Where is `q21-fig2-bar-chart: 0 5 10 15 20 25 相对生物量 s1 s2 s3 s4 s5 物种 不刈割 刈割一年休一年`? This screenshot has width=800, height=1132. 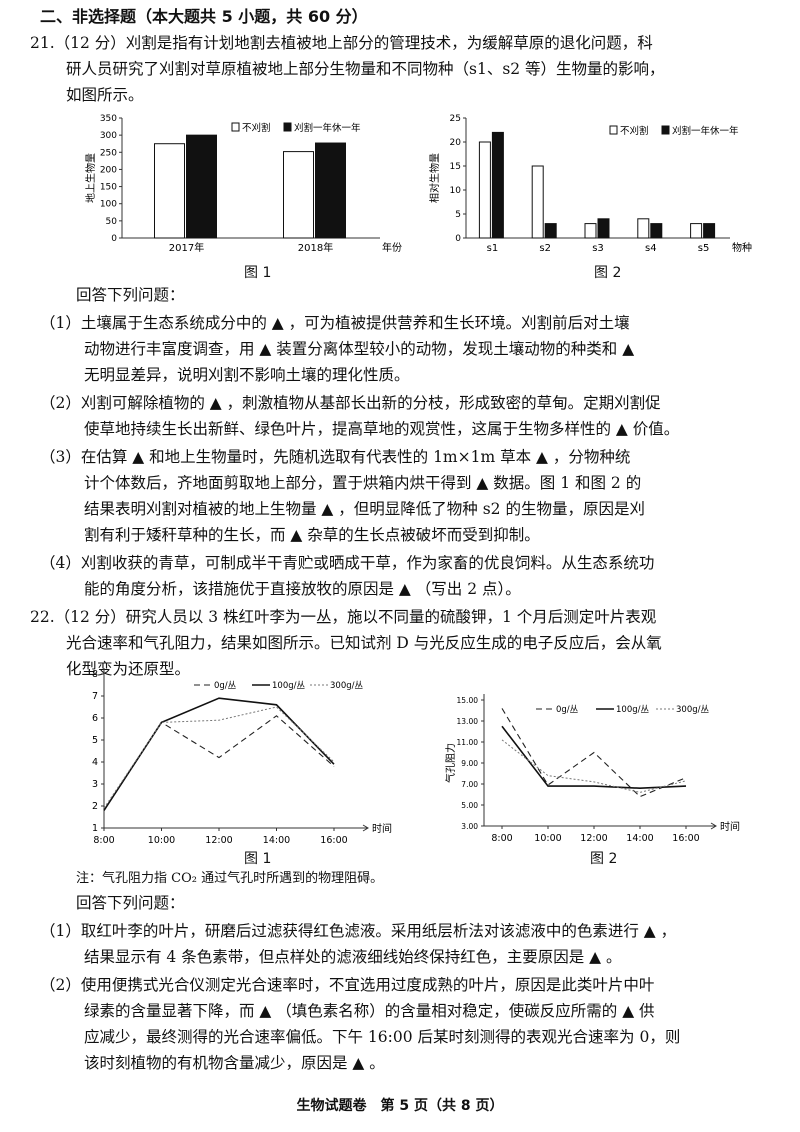
q21-fig2-bar-chart: 0 5 10 15 20 25 相对生物量 s1 s2 s3 s4 s5 物种 不刈割 刈割一年休一年 is located at coordinates (590, 184).